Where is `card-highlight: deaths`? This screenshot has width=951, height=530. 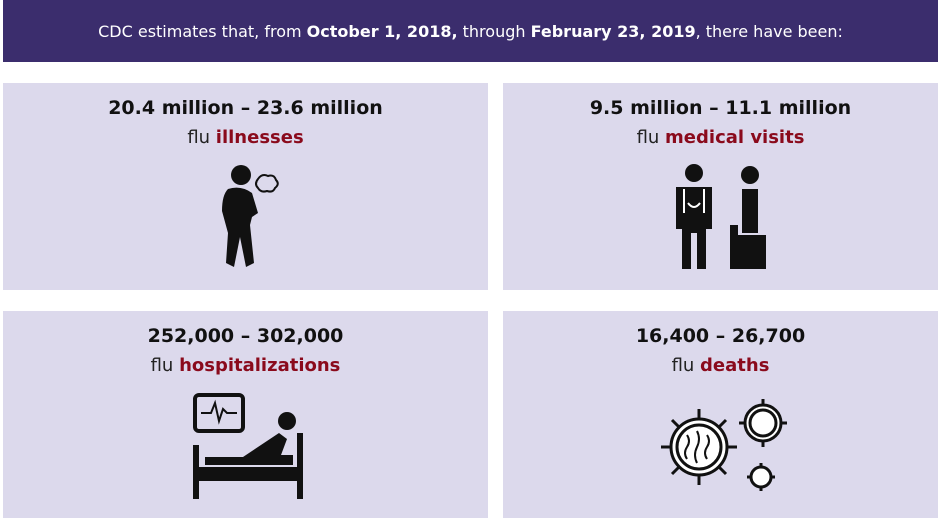 card-highlight: deaths is located at coordinates (735, 365).